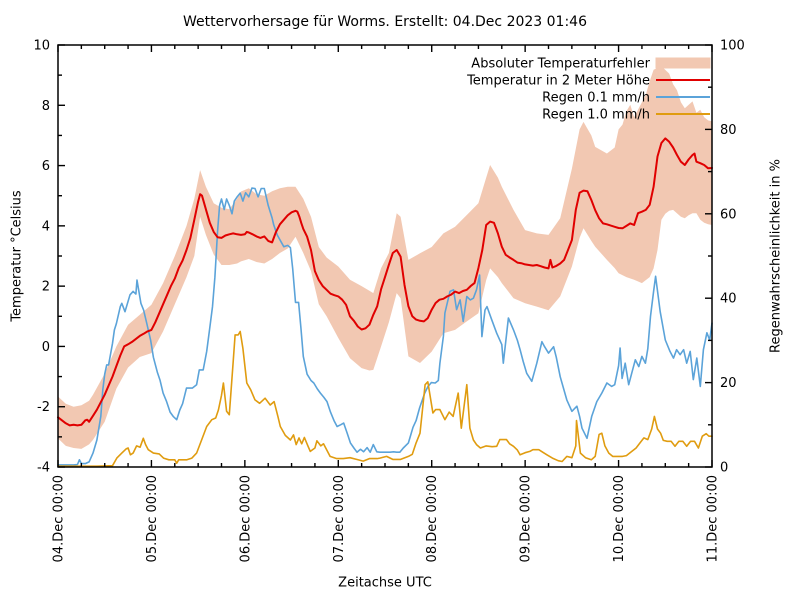  What do you see at coordinates (46, 226) in the screenshot?
I see `y-left-tick-label: 4` at bounding box center [46, 226].